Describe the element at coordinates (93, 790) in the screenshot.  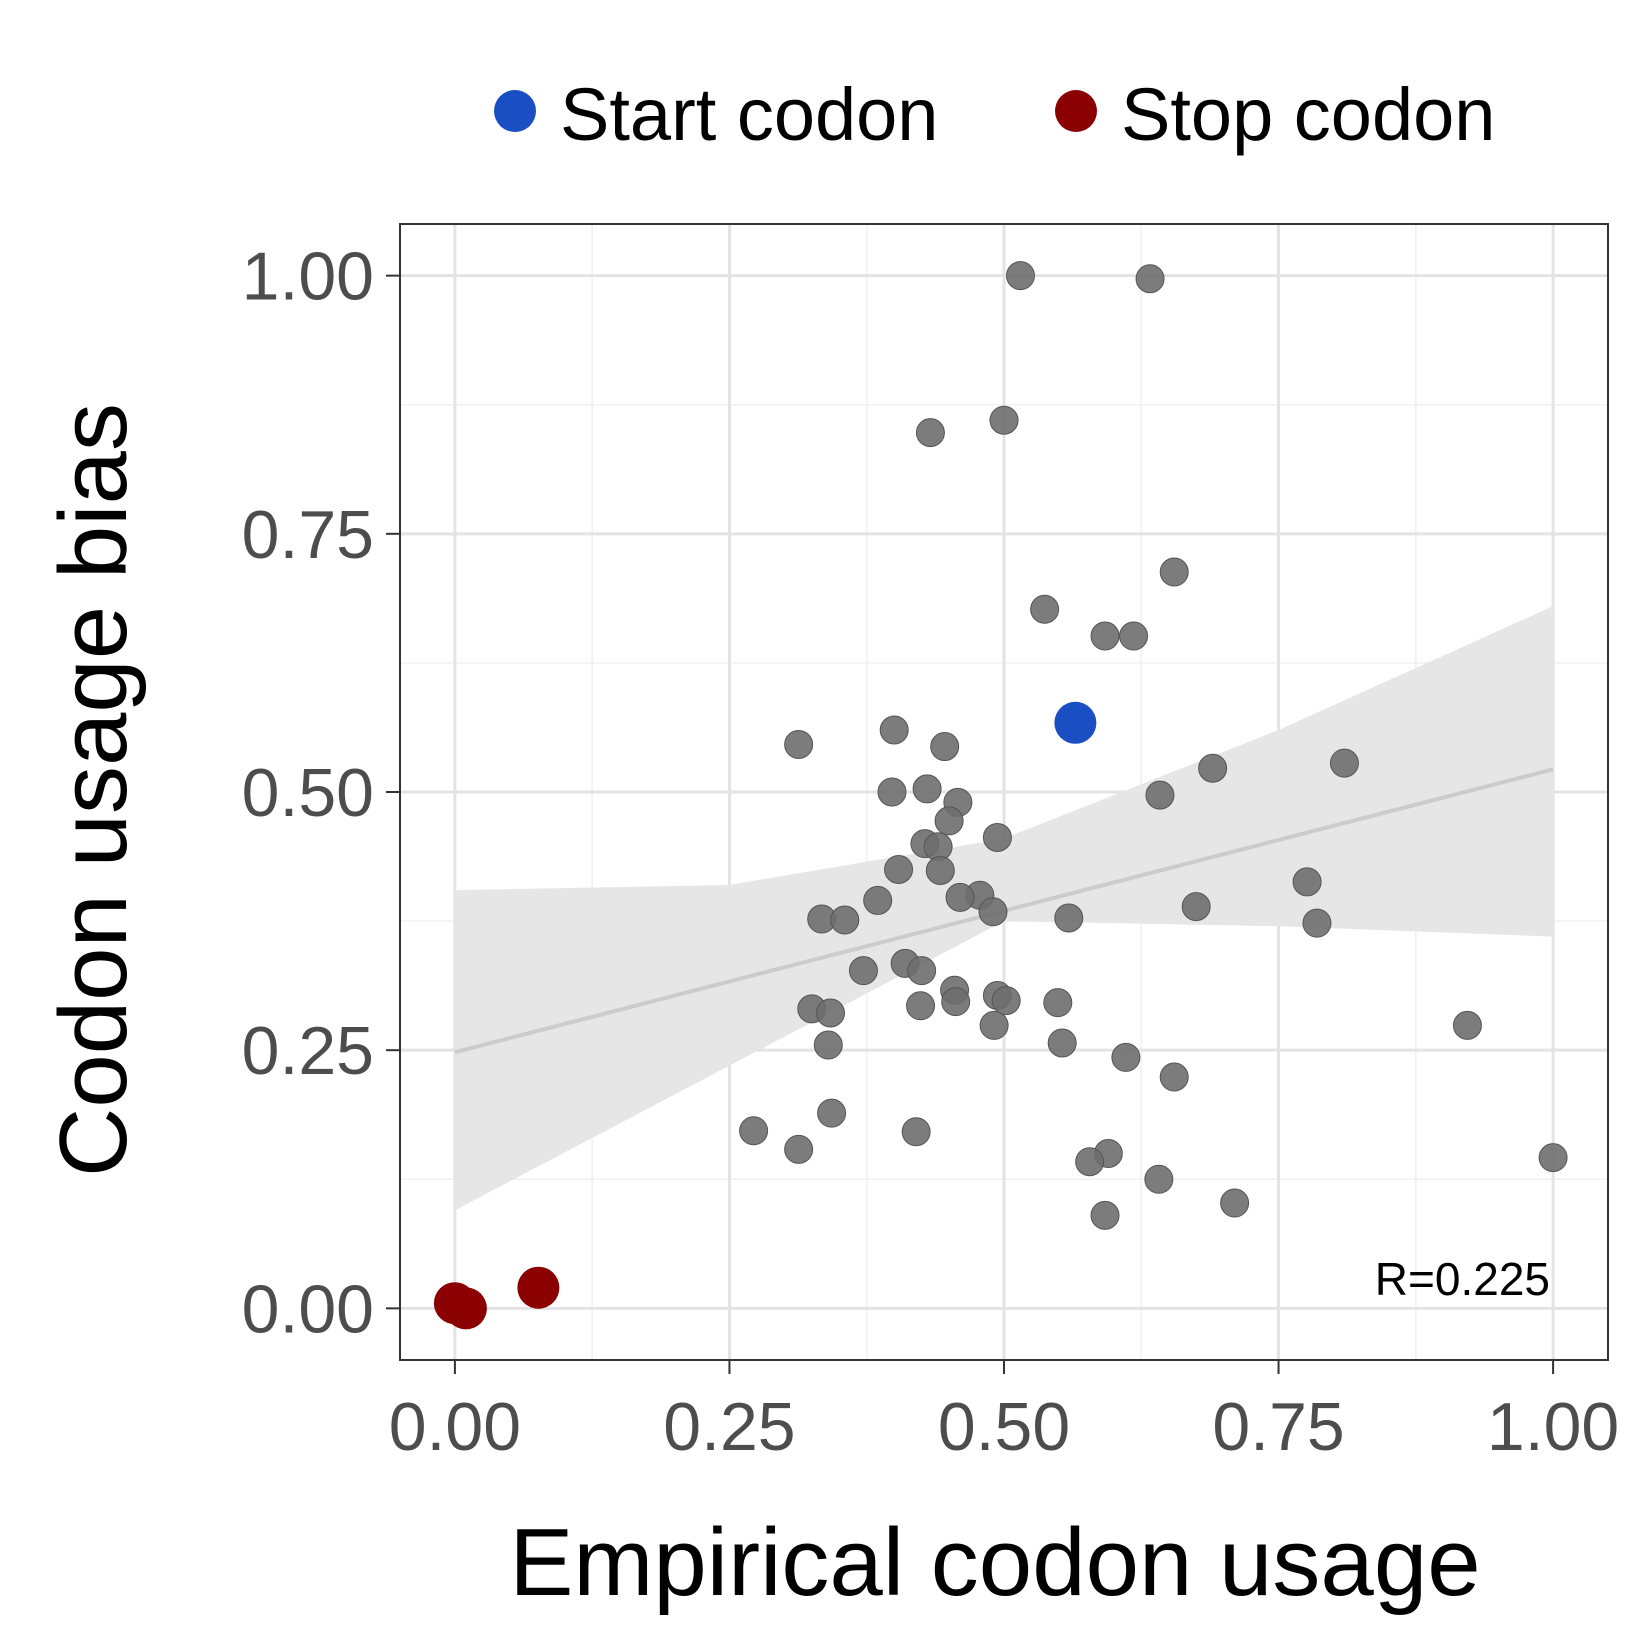
I see `y-axis-title: Codon usage bias` at that location.